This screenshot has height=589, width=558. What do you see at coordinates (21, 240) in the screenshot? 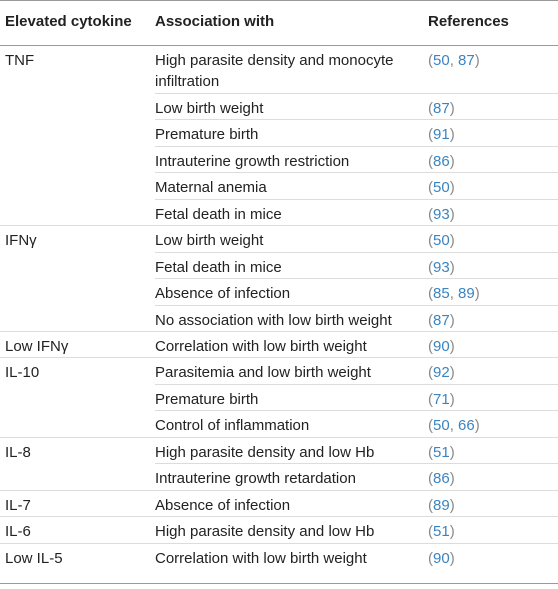
I see `cell-cytokine: IFNγ` at bounding box center [21, 240].